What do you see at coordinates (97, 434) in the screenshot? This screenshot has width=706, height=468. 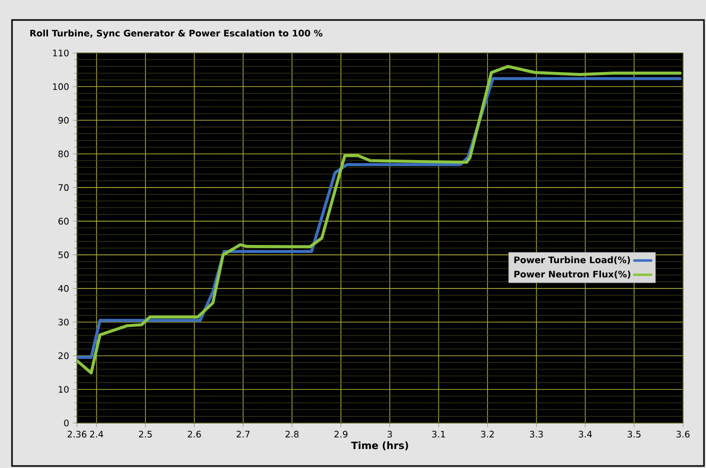 I see `x-tick-label: 2.4` at bounding box center [97, 434].